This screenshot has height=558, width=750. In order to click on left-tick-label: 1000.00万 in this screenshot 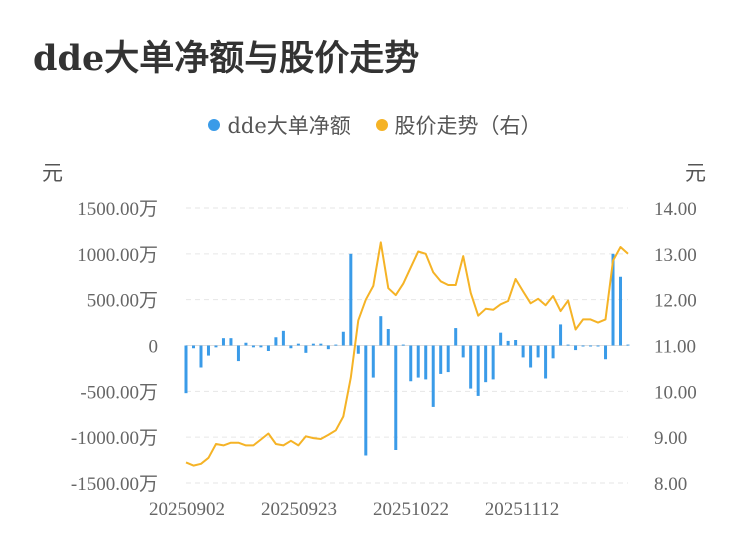, I will do `click(117, 255)`.